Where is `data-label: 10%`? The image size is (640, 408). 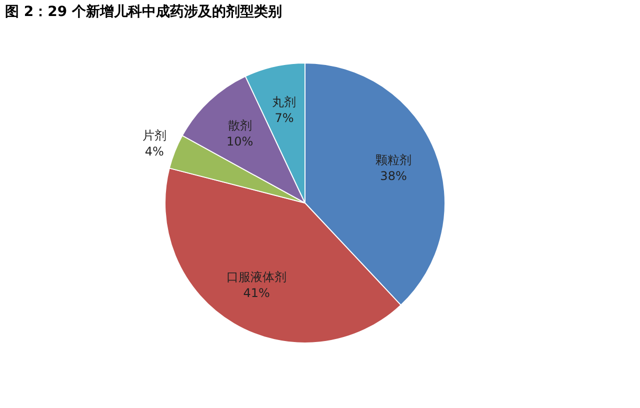 data-label: 10% is located at coordinates (240, 141).